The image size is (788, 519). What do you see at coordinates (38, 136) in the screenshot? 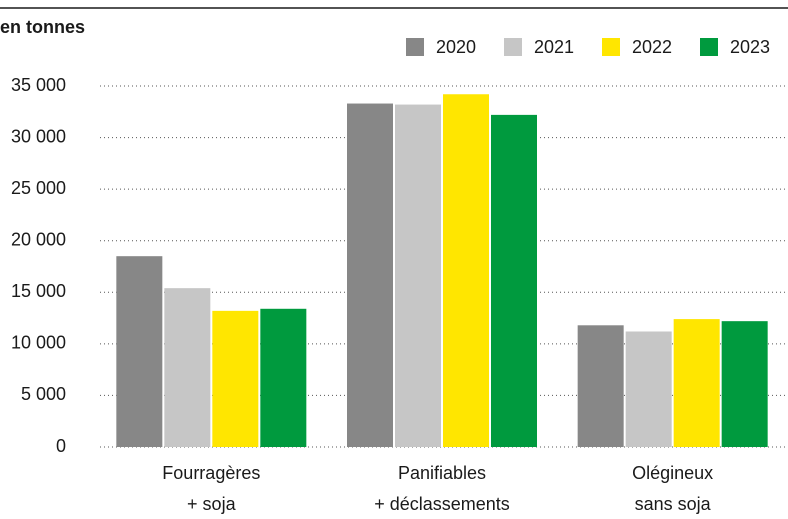
I see `y-tick-label: 30 000` at bounding box center [38, 136].